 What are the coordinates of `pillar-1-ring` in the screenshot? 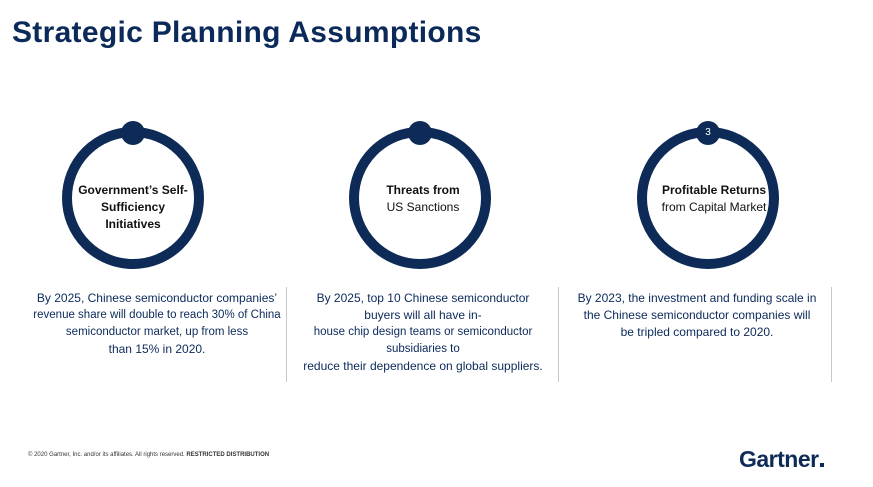 It's located at (133, 195).